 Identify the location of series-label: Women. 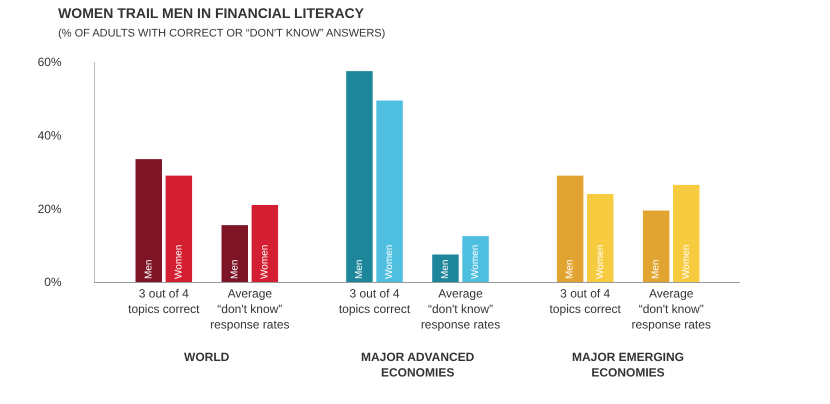
(178, 261).